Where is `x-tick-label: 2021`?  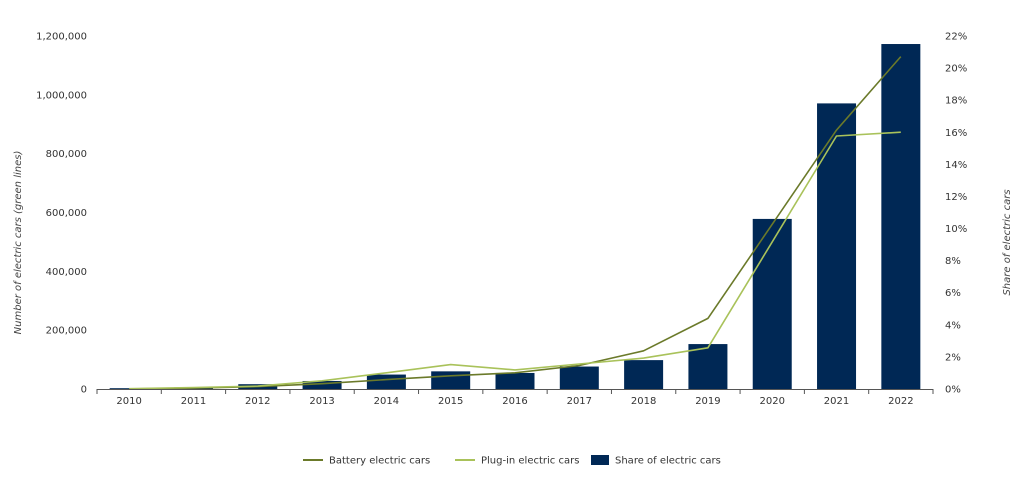
x-tick-label: 2021 is located at coordinates (836, 401).